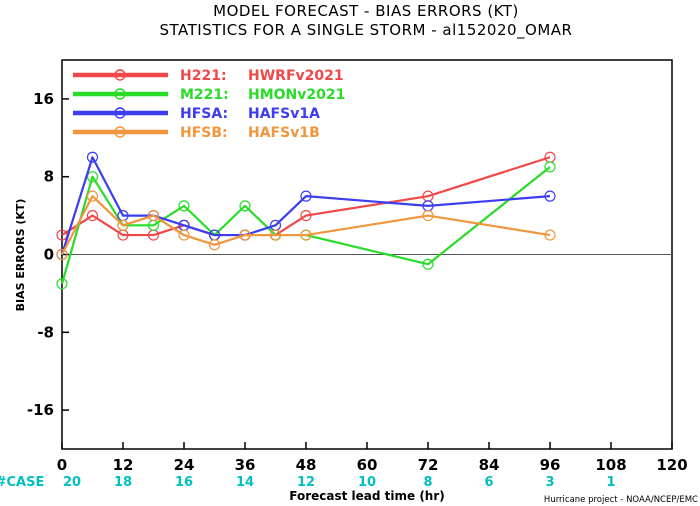 The width and height of the screenshot is (700, 506). Describe the element at coordinates (284, 133) in the screenshot. I see `legend-series-desc: HAFSv1B` at that location.